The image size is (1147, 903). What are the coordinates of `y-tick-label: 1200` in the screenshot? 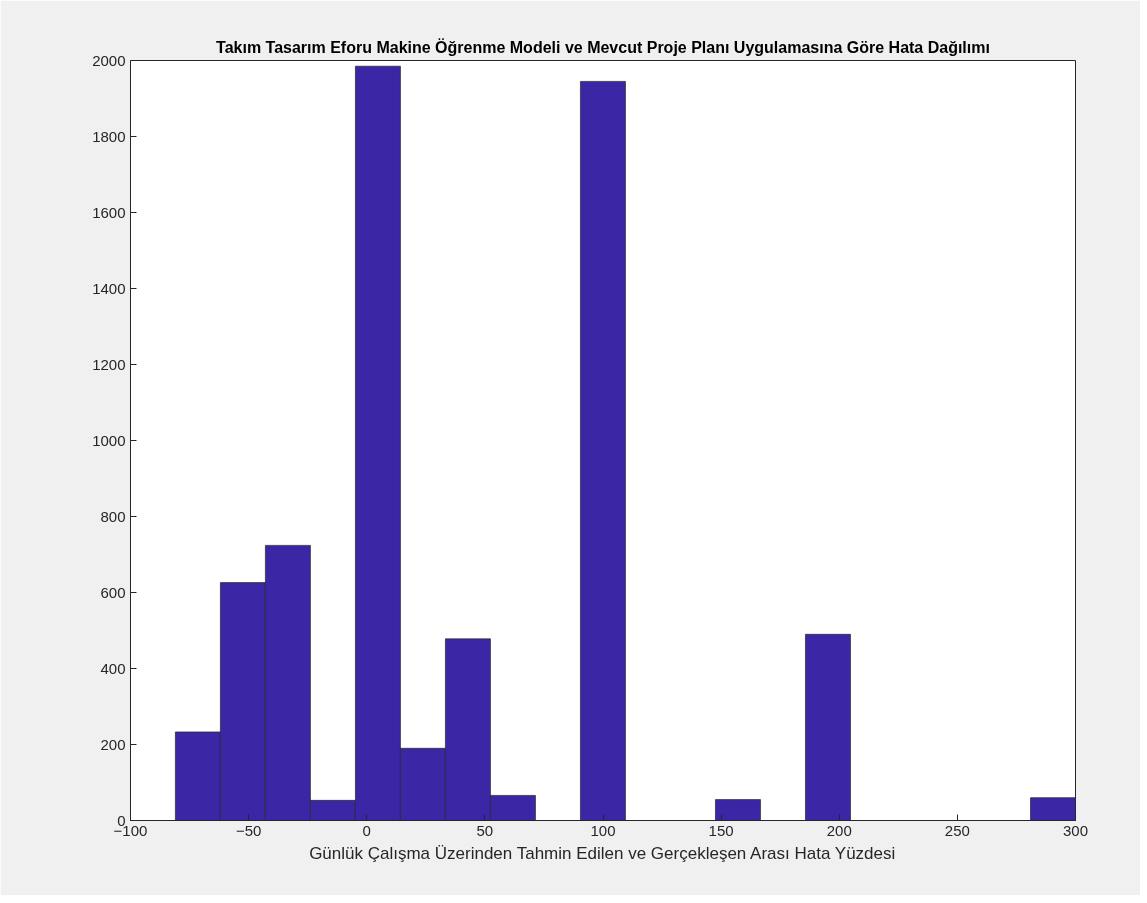 It's located at (109, 364).